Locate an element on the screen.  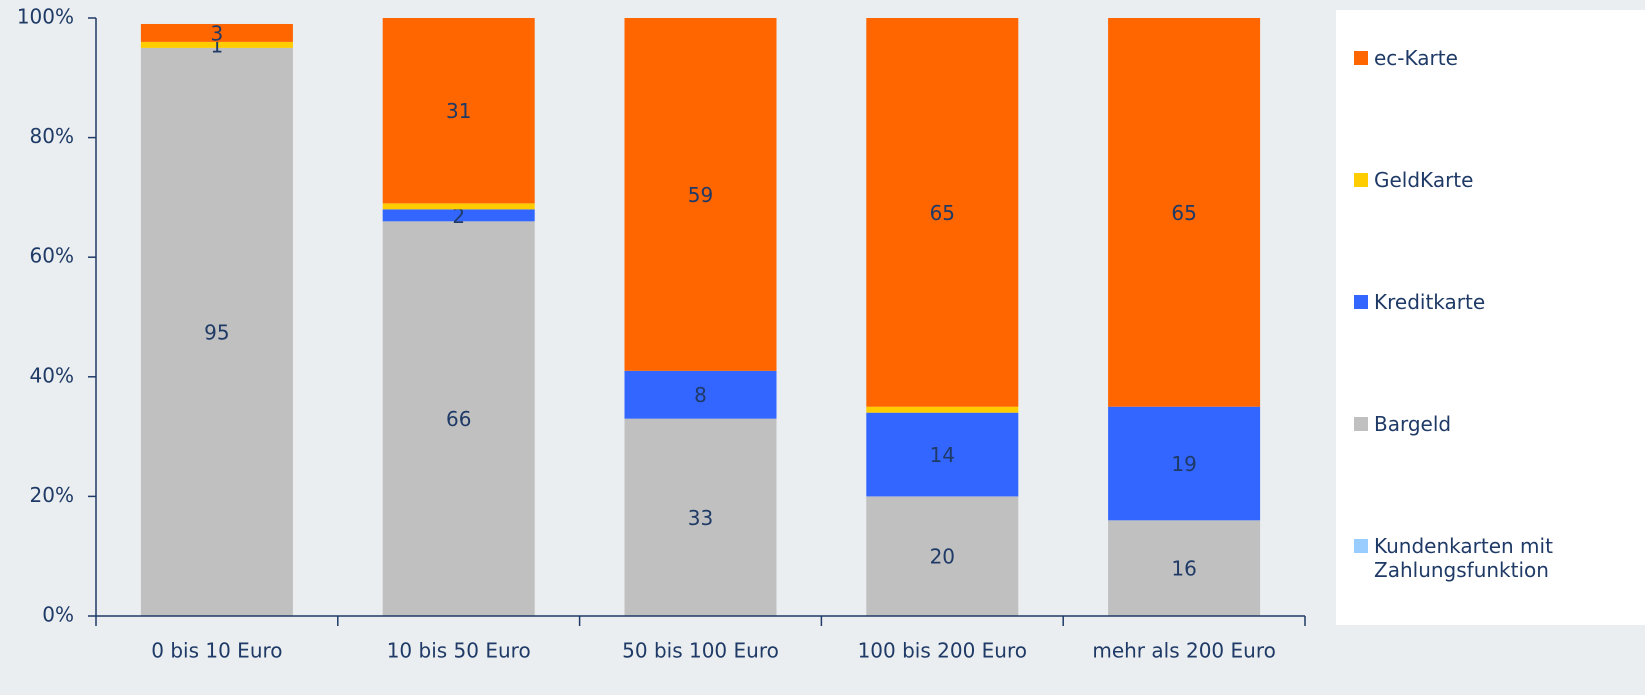
data-label: 95 is located at coordinates (216, 332).